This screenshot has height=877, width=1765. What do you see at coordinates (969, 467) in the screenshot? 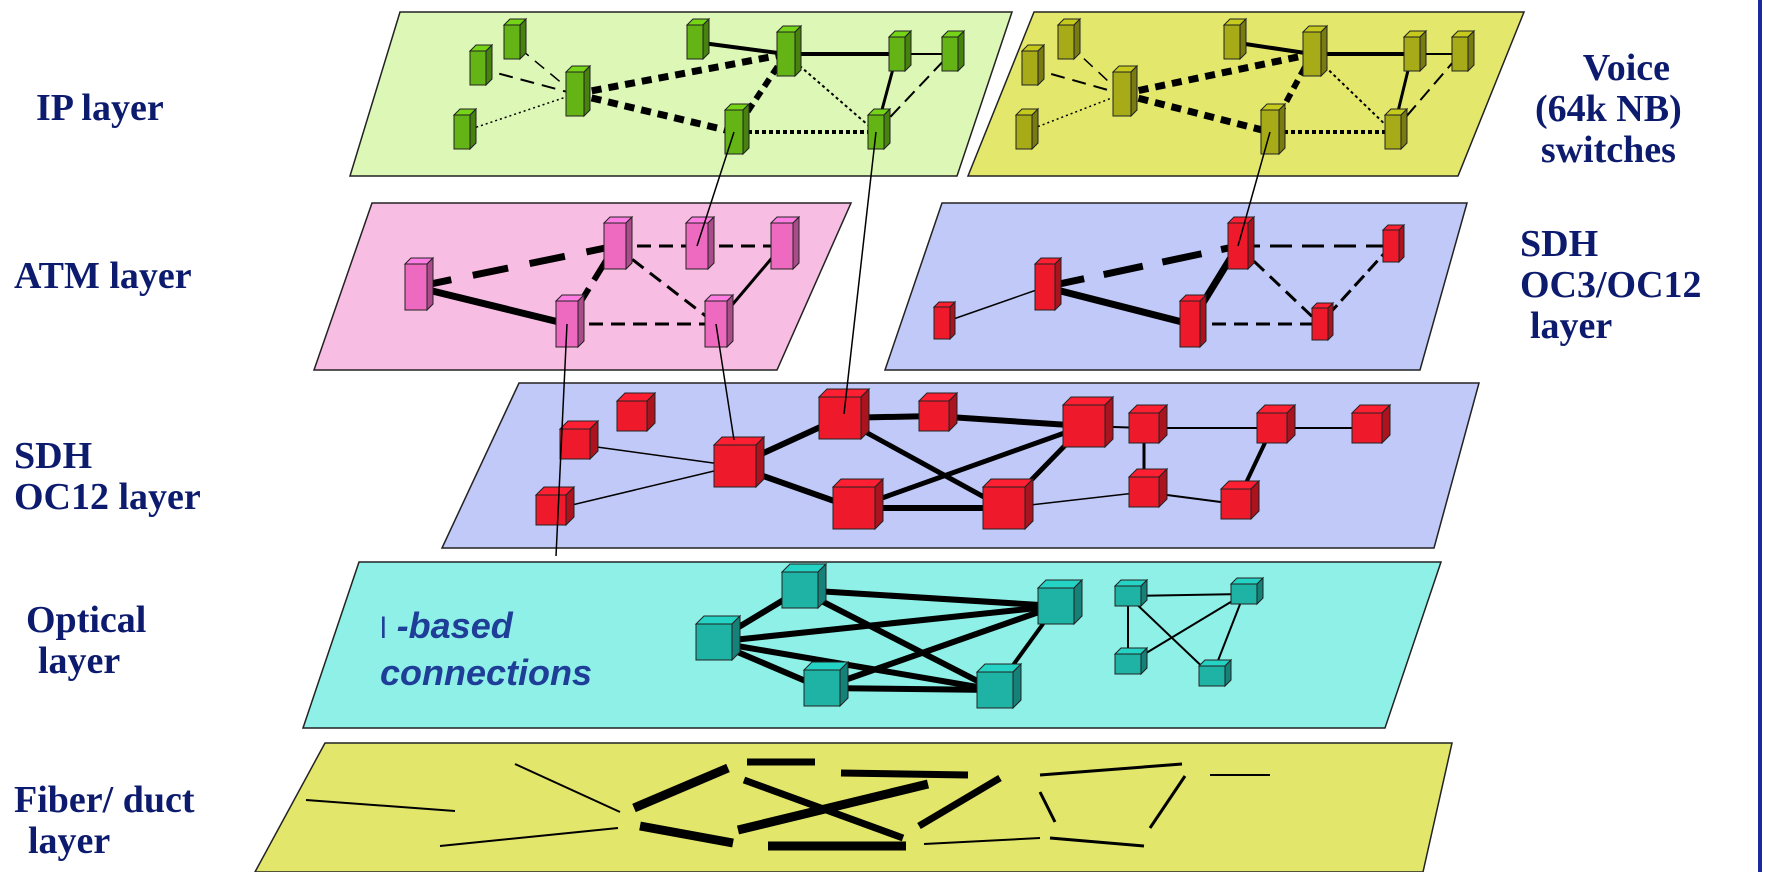
I see `sdh-oc12-link` at bounding box center [969, 467].